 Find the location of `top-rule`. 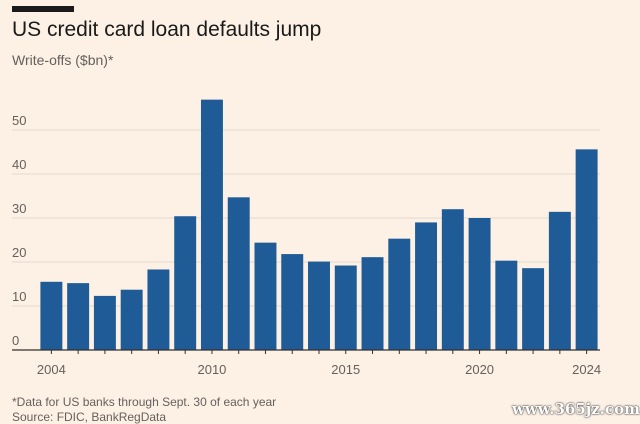

top-rule is located at coordinates (43, 9).